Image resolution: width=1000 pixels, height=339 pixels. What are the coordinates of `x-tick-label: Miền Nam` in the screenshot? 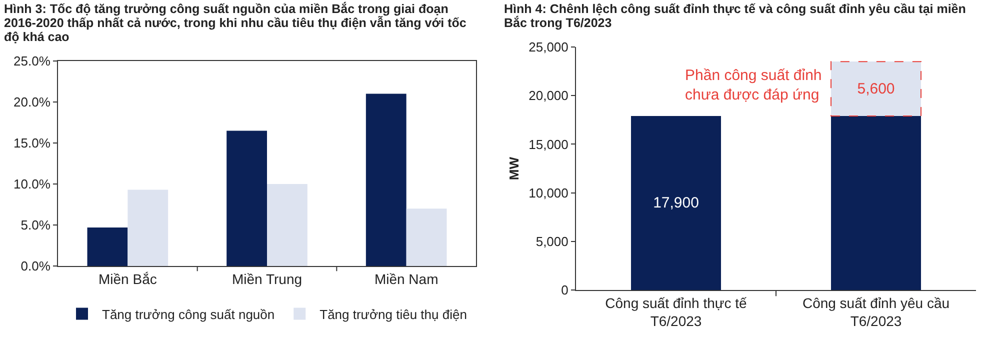 It's located at (406, 278).